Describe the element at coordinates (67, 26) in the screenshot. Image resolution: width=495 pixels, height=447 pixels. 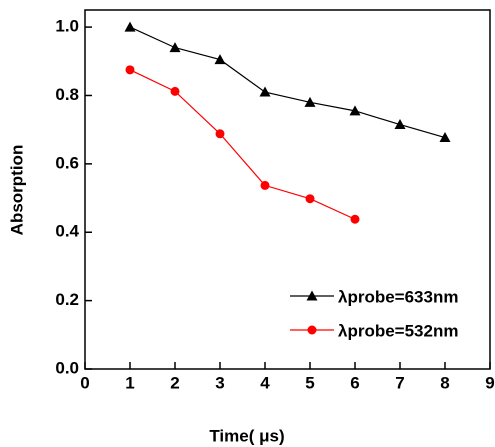
I see `y-tick-label: 1.0` at that location.